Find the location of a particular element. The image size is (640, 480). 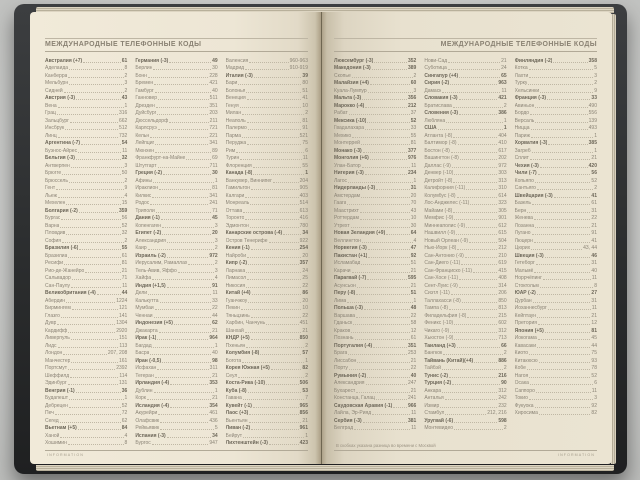

code-row: Маастрихт 43 is located at coordinates (375, 210).